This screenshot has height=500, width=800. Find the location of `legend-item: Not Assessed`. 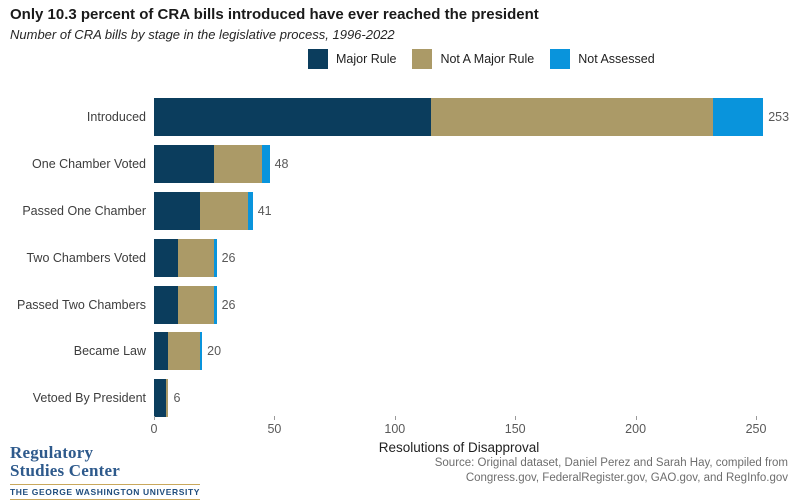

legend-item: Not Assessed is located at coordinates (602, 59).